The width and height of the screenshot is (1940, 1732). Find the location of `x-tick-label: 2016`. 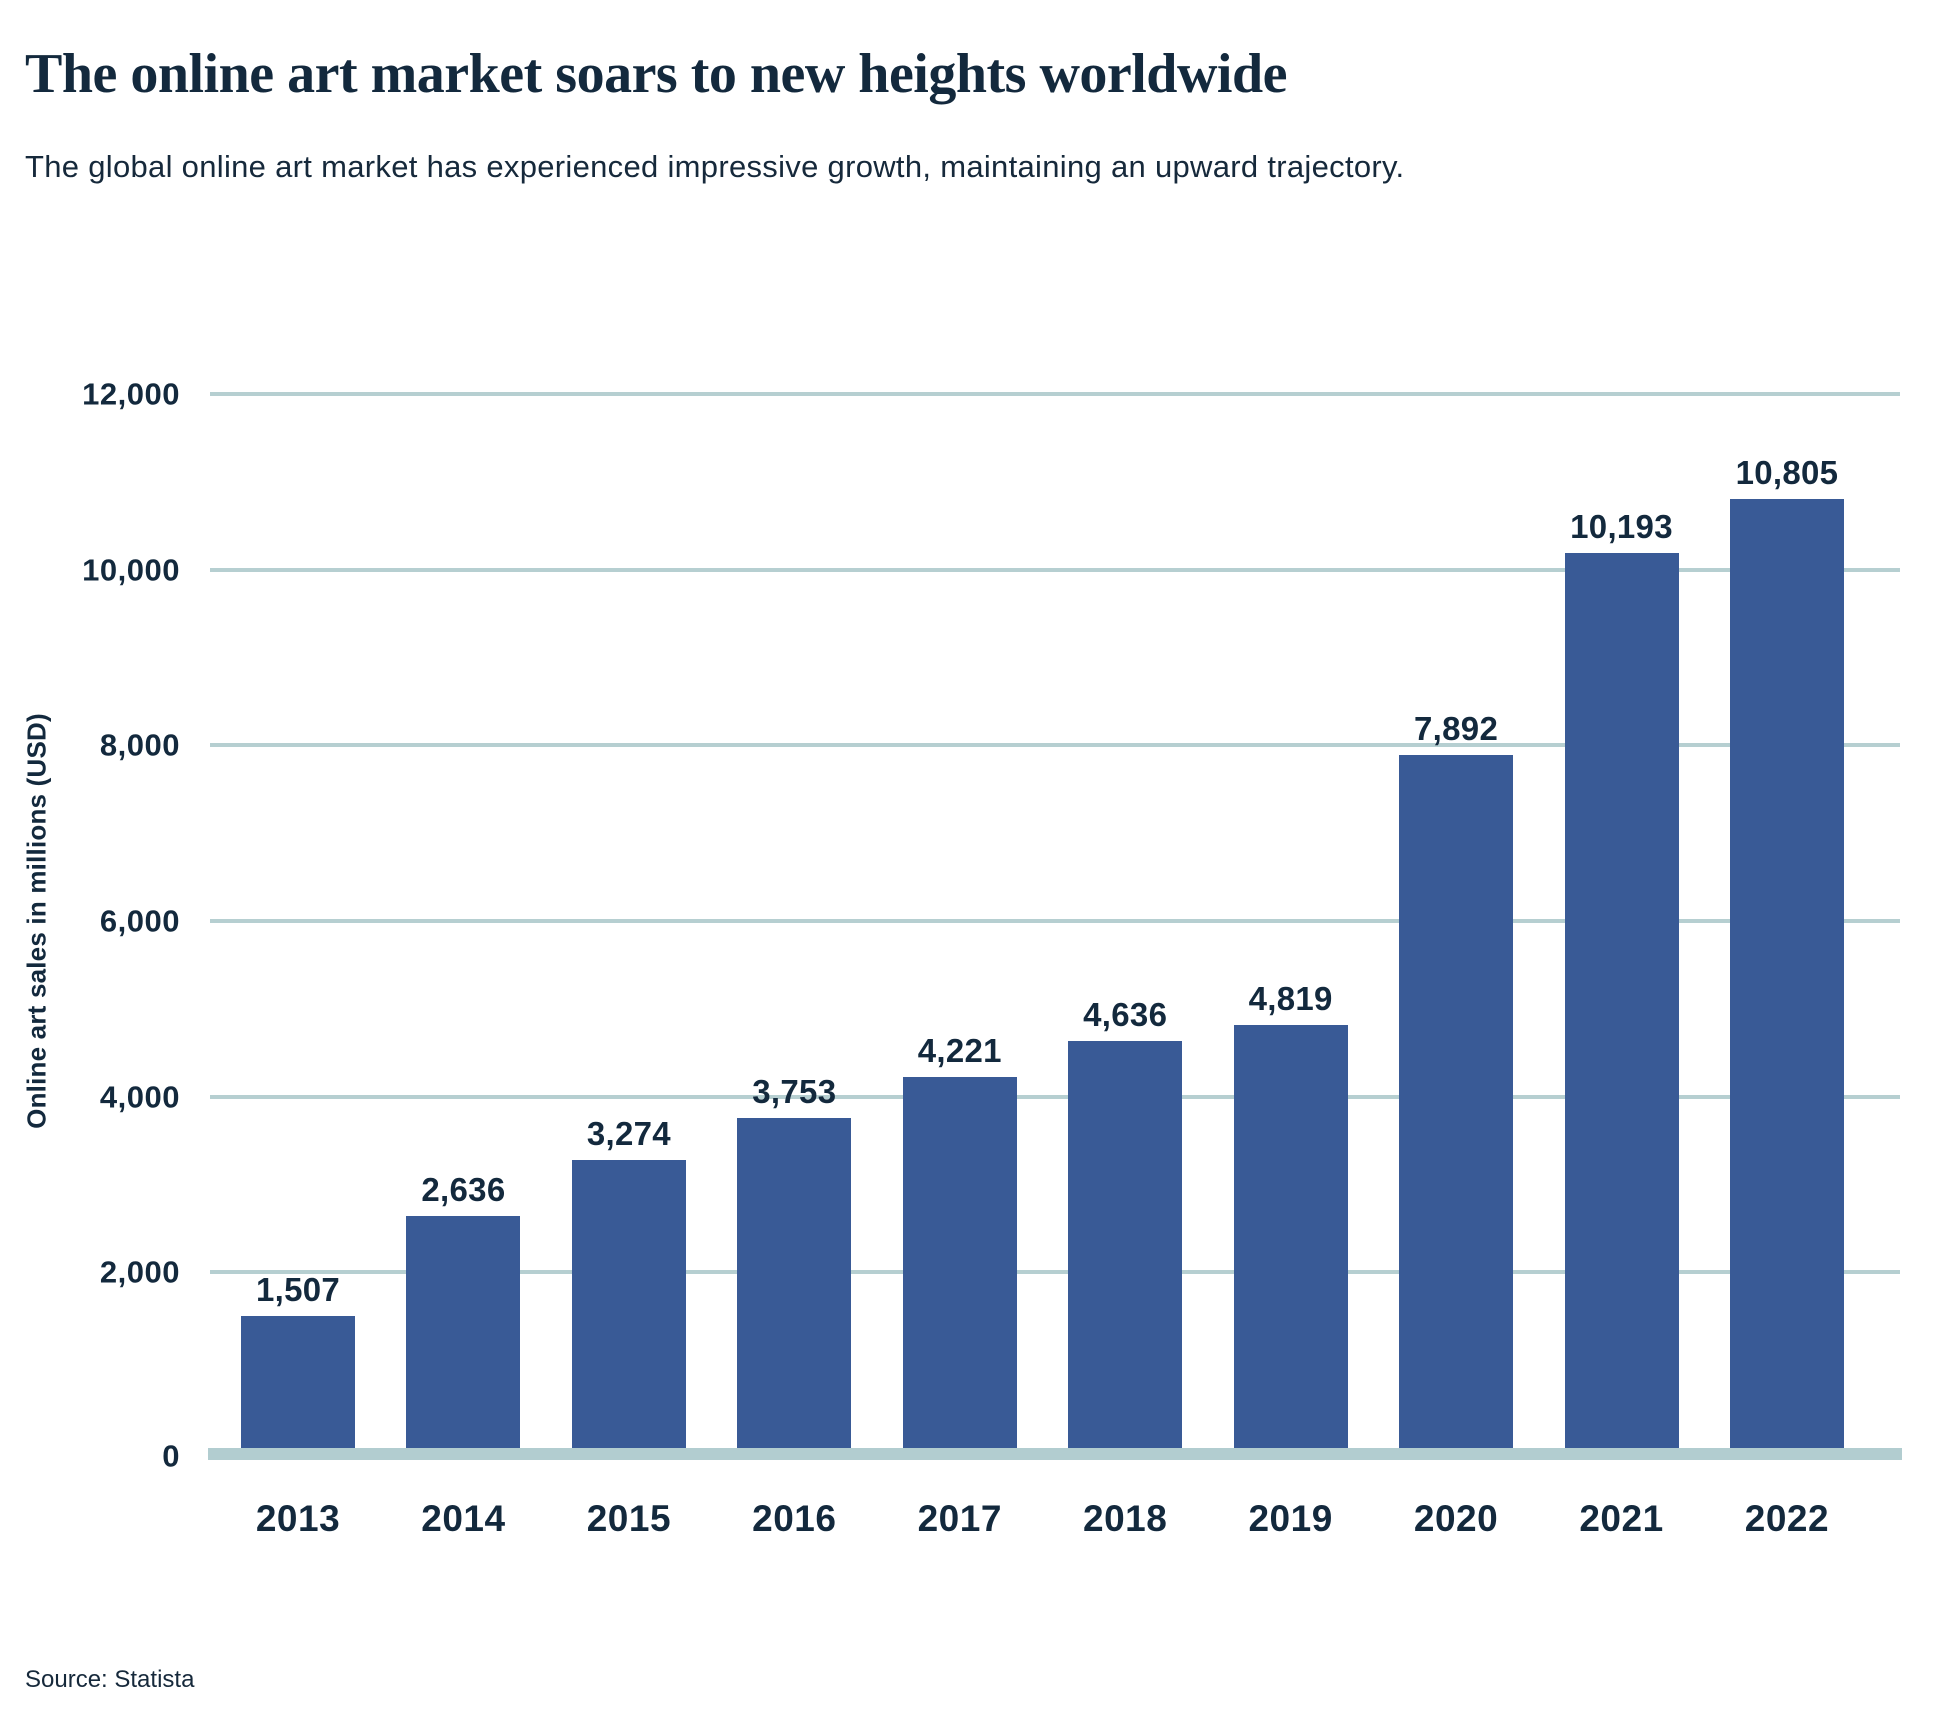

x-tick-label: 2016 is located at coordinates (794, 1518).